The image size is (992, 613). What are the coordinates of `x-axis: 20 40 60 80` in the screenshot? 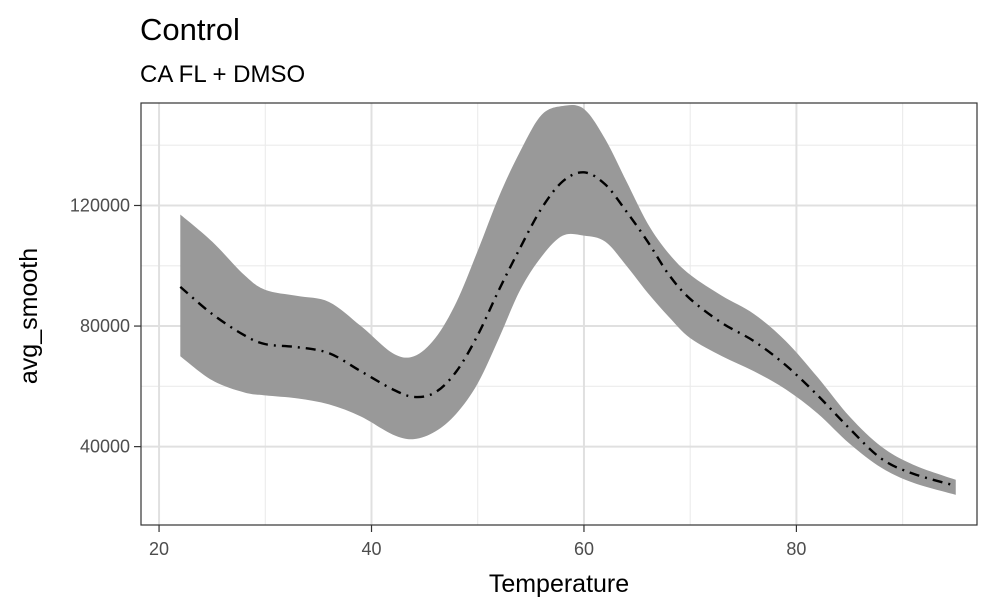 It's located at (477, 542).